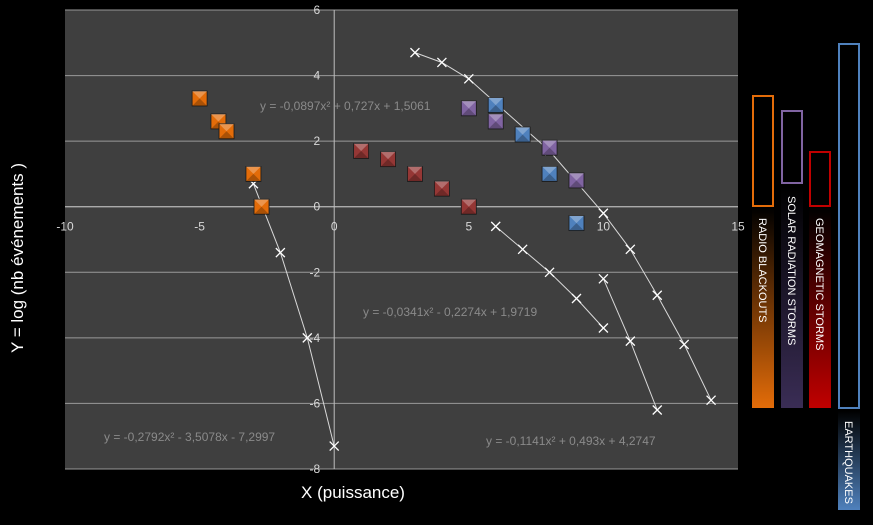  What do you see at coordinates (792, 297) in the screenshot?
I see `legend-bar-solar-radiation-storms` at bounding box center [792, 297].